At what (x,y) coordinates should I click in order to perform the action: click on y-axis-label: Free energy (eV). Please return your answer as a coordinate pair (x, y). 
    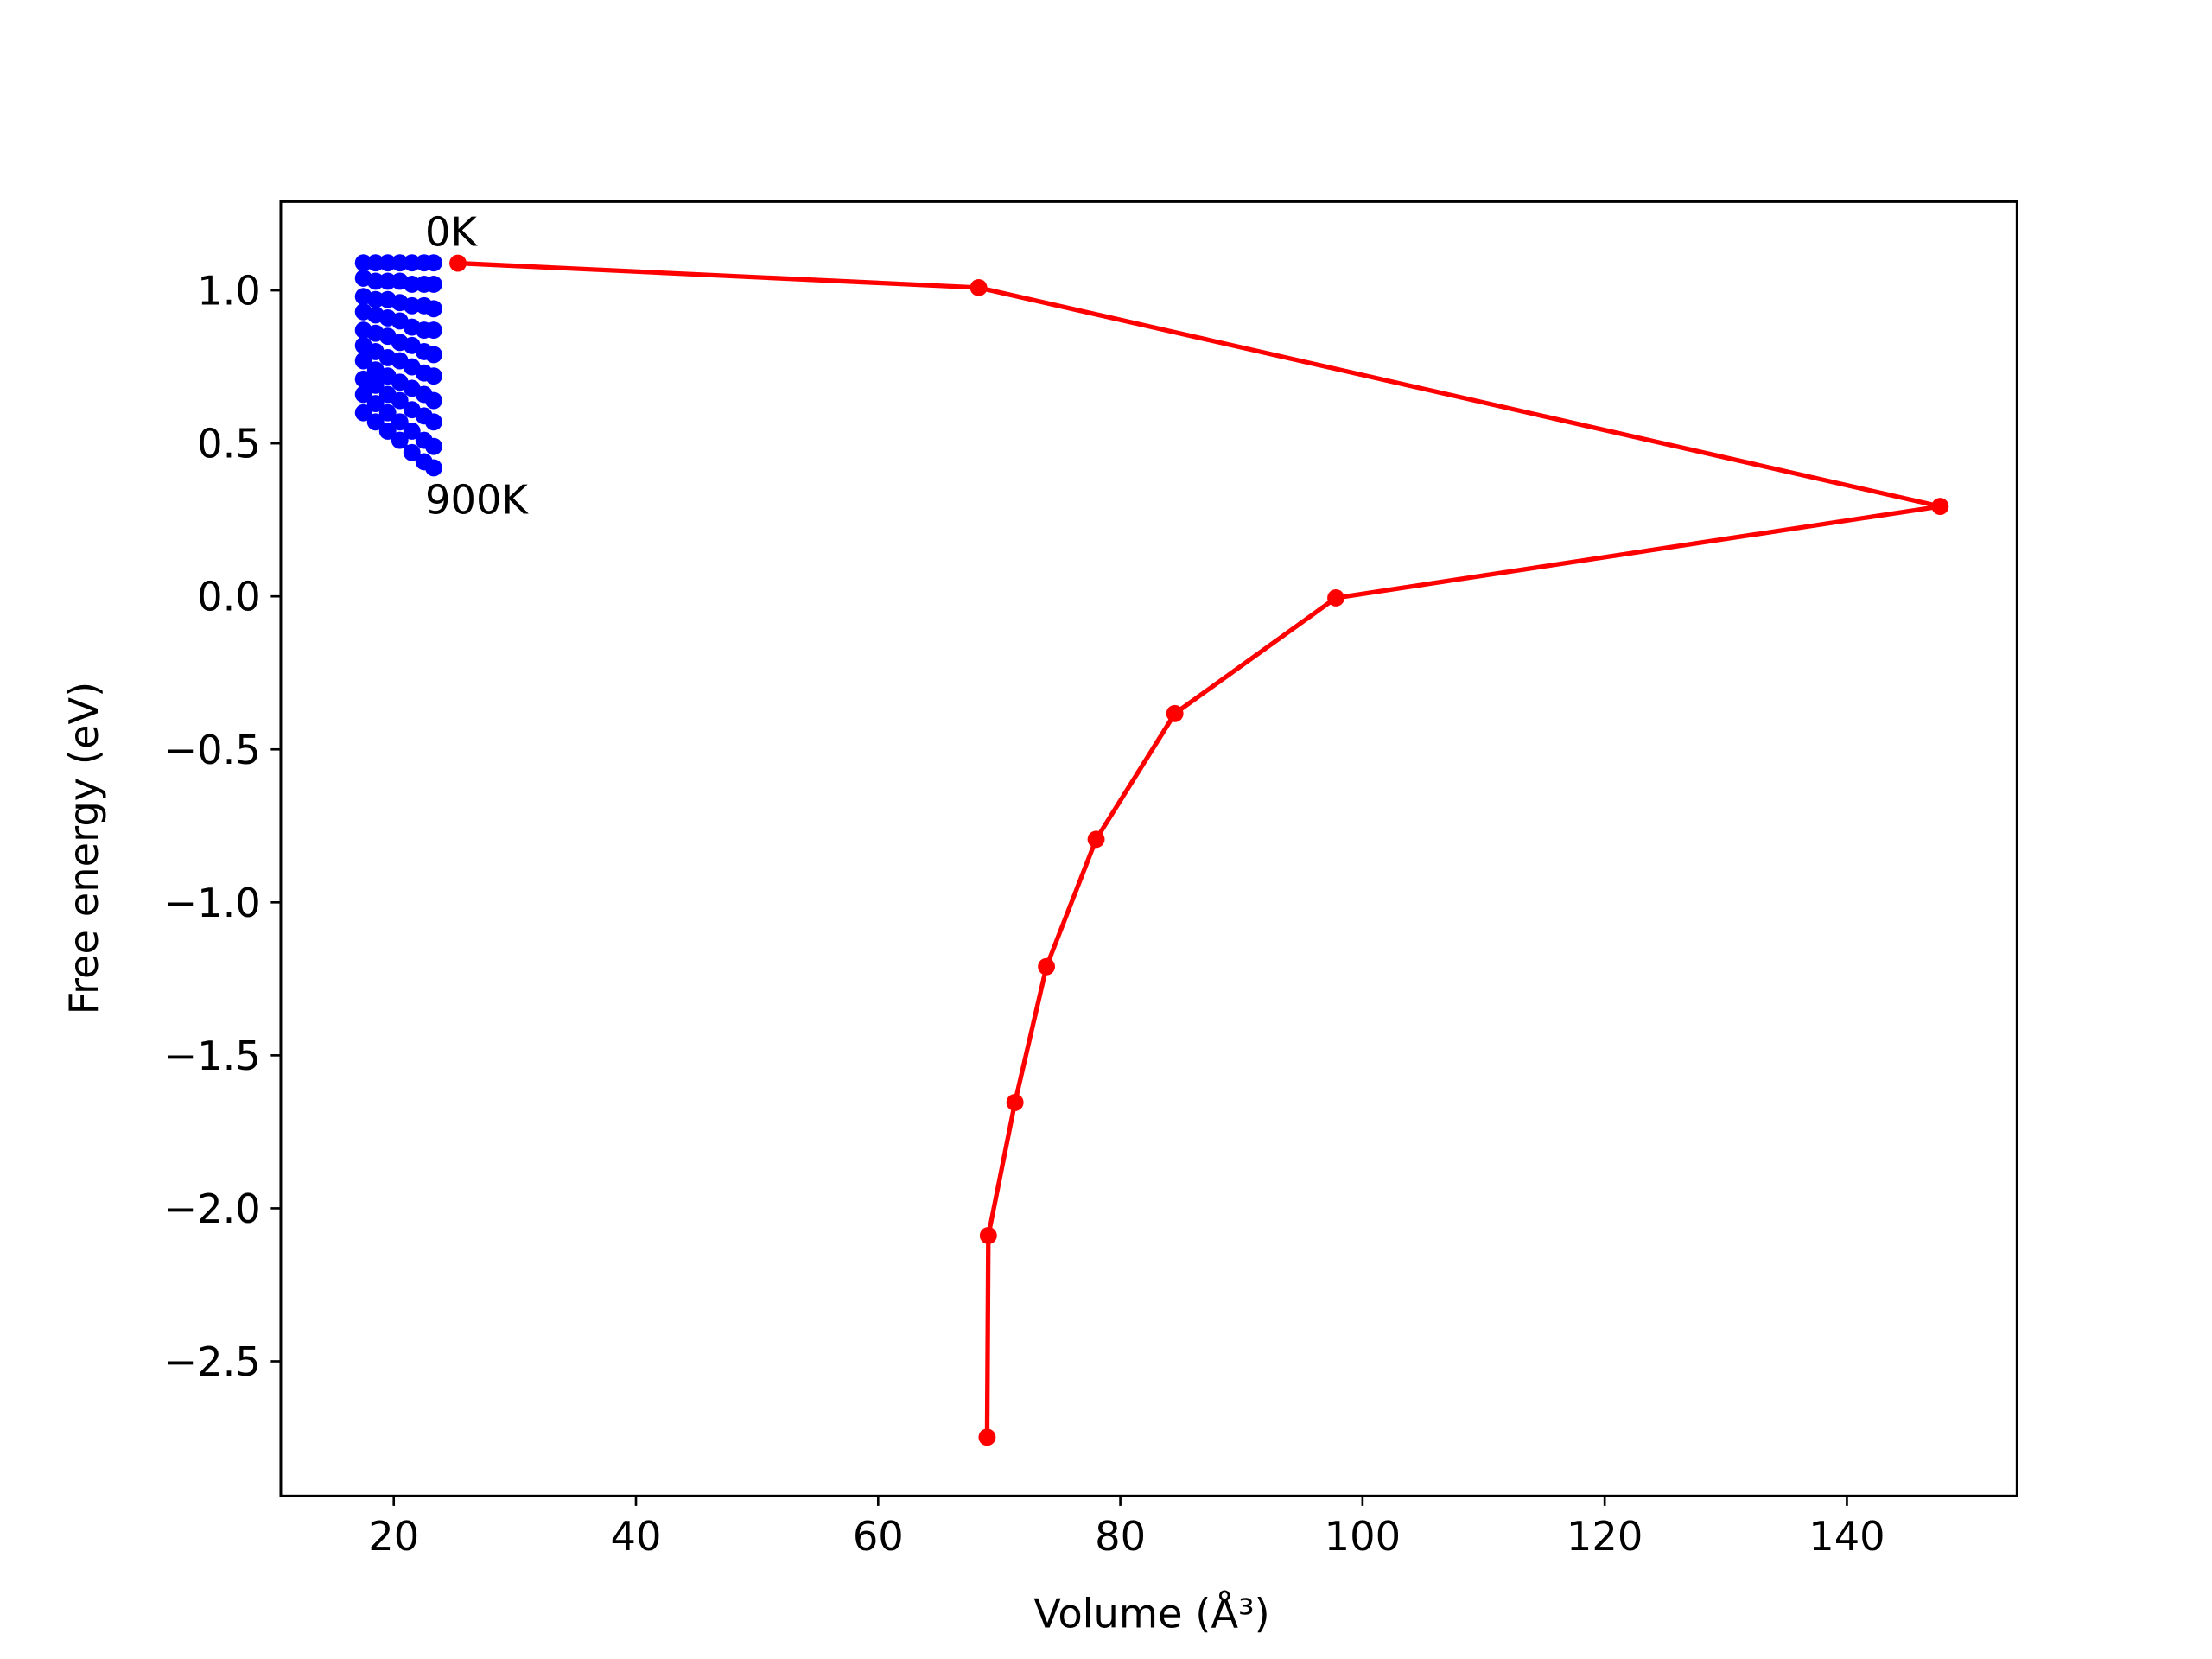
    Looking at the image, I should click on (83, 848).